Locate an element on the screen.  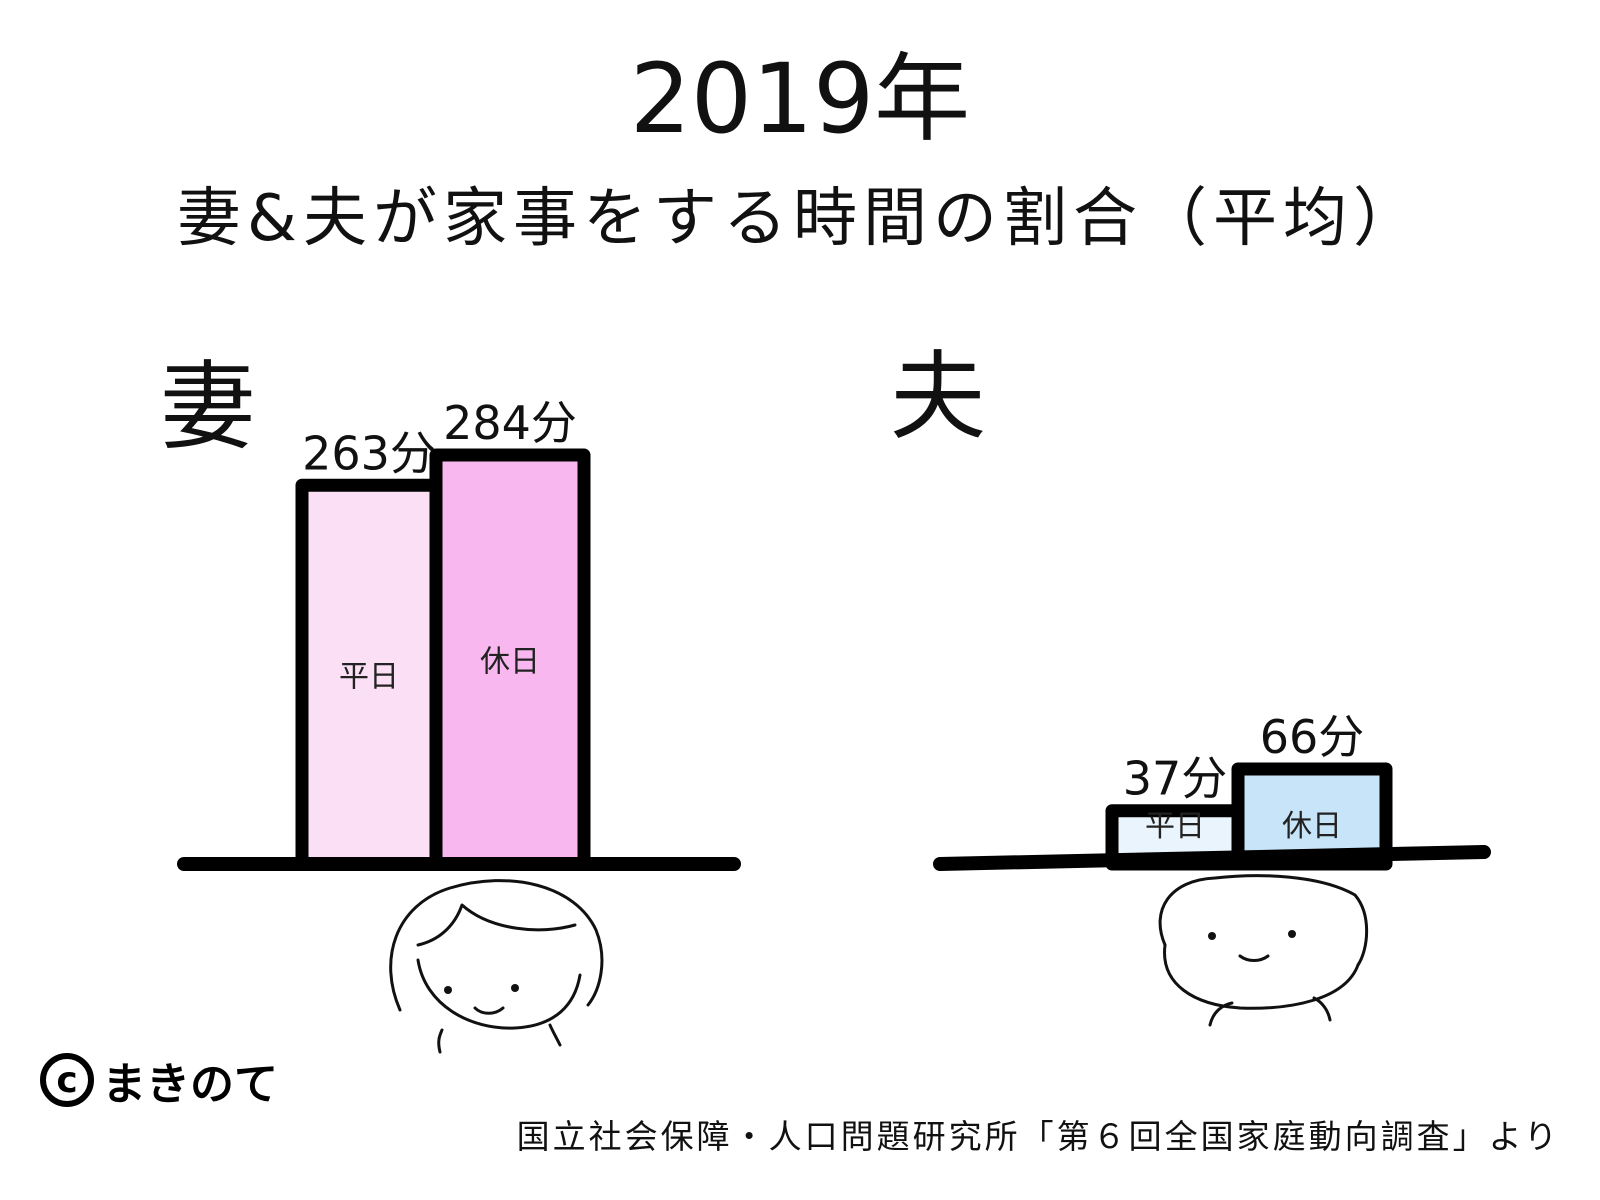
author-credit: c まきのて is located at coordinates (159, 1080).